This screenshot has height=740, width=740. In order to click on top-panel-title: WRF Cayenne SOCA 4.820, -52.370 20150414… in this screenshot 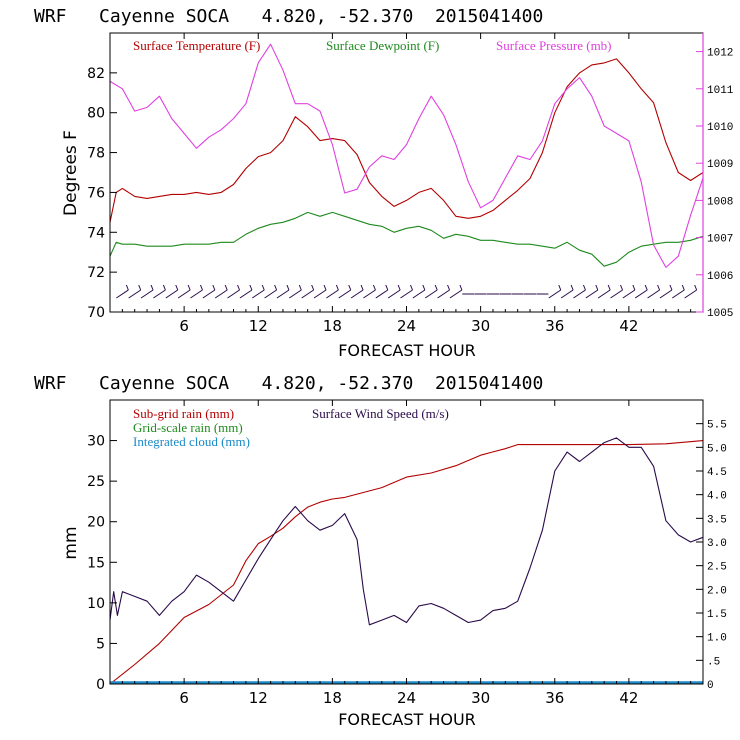, I will do `click(288, 16)`.